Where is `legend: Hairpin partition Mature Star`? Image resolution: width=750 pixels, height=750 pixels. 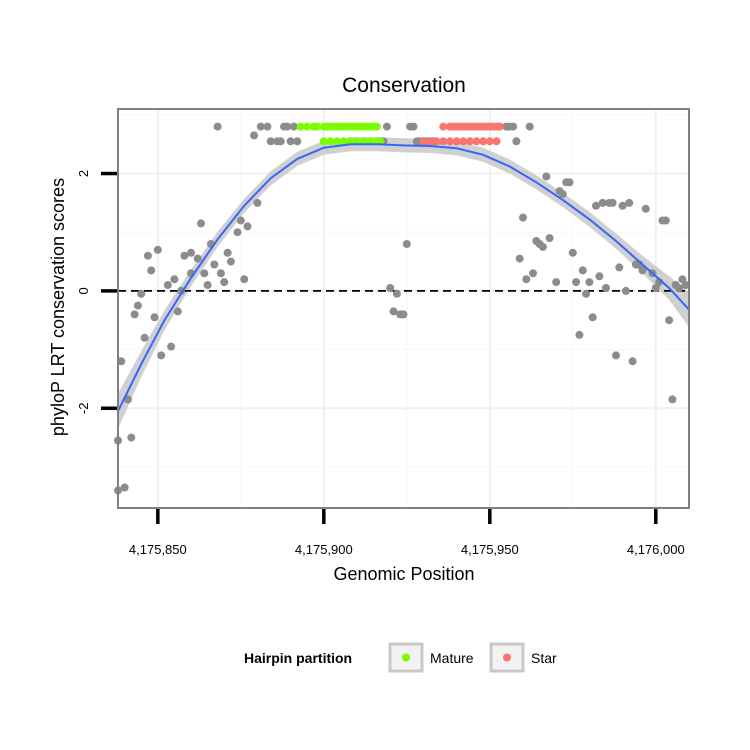 legend: Hairpin partition Mature Star is located at coordinates (400, 657).